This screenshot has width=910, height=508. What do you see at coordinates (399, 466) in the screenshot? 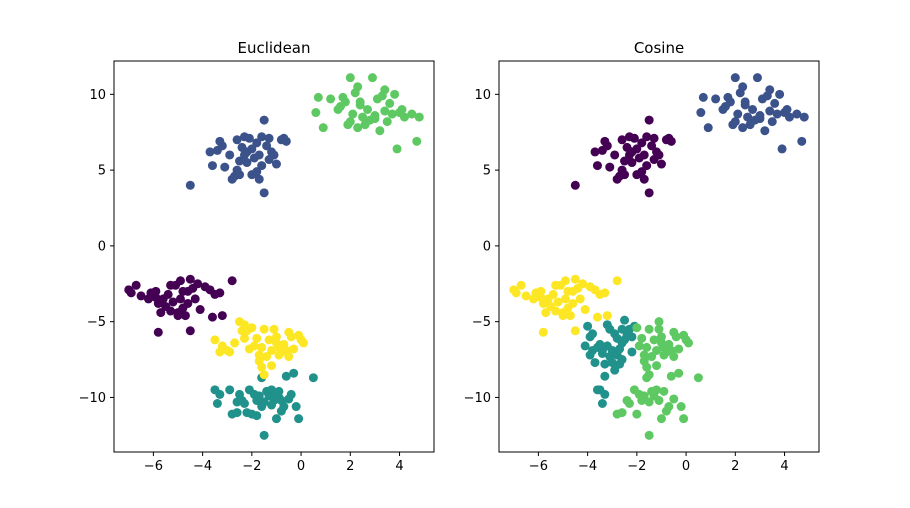
I see `x-tick-label: 4` at bounding box center [399, 466].